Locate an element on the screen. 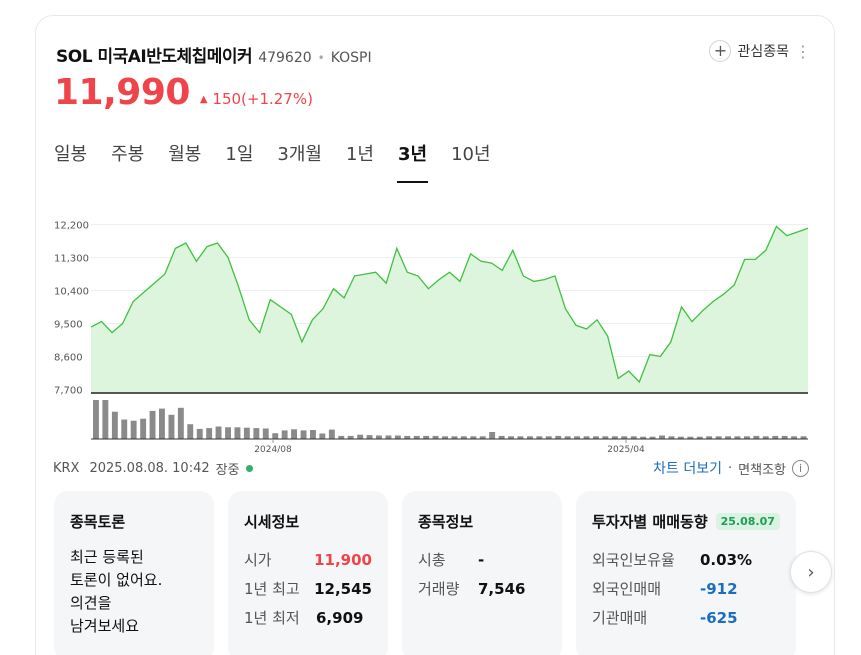  quote-title: 시세정보 is located at coordinates (272, 522).